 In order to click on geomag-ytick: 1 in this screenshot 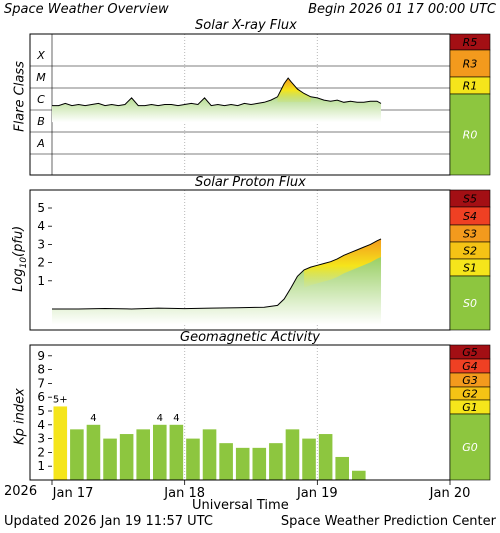, I will do `click(41, 466)`.